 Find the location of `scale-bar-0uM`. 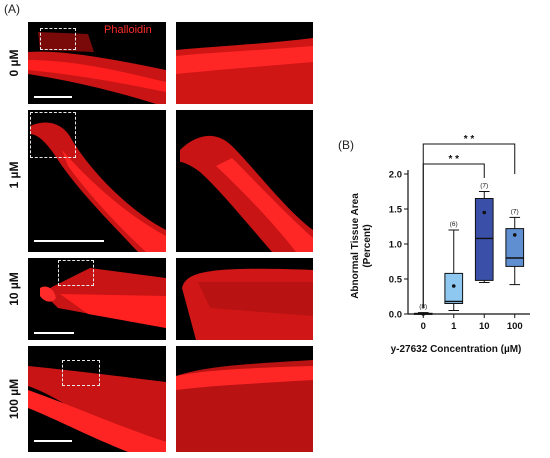

scale-bar-0uM is located at coordinates (53, 97).